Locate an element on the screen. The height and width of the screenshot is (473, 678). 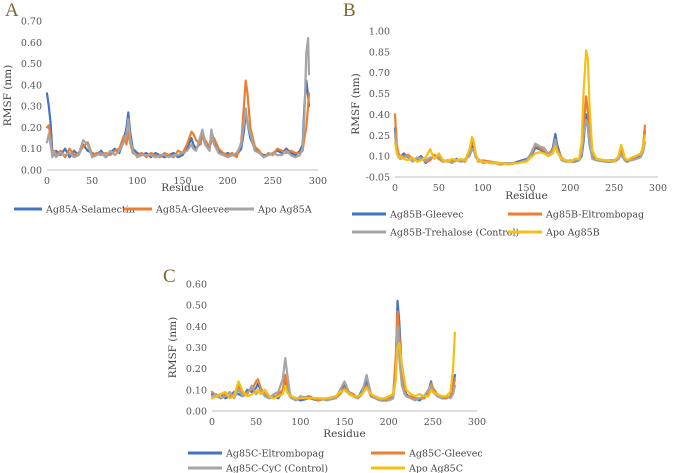
y-tick-label: 1.00 is located at coordinates (379, 32).